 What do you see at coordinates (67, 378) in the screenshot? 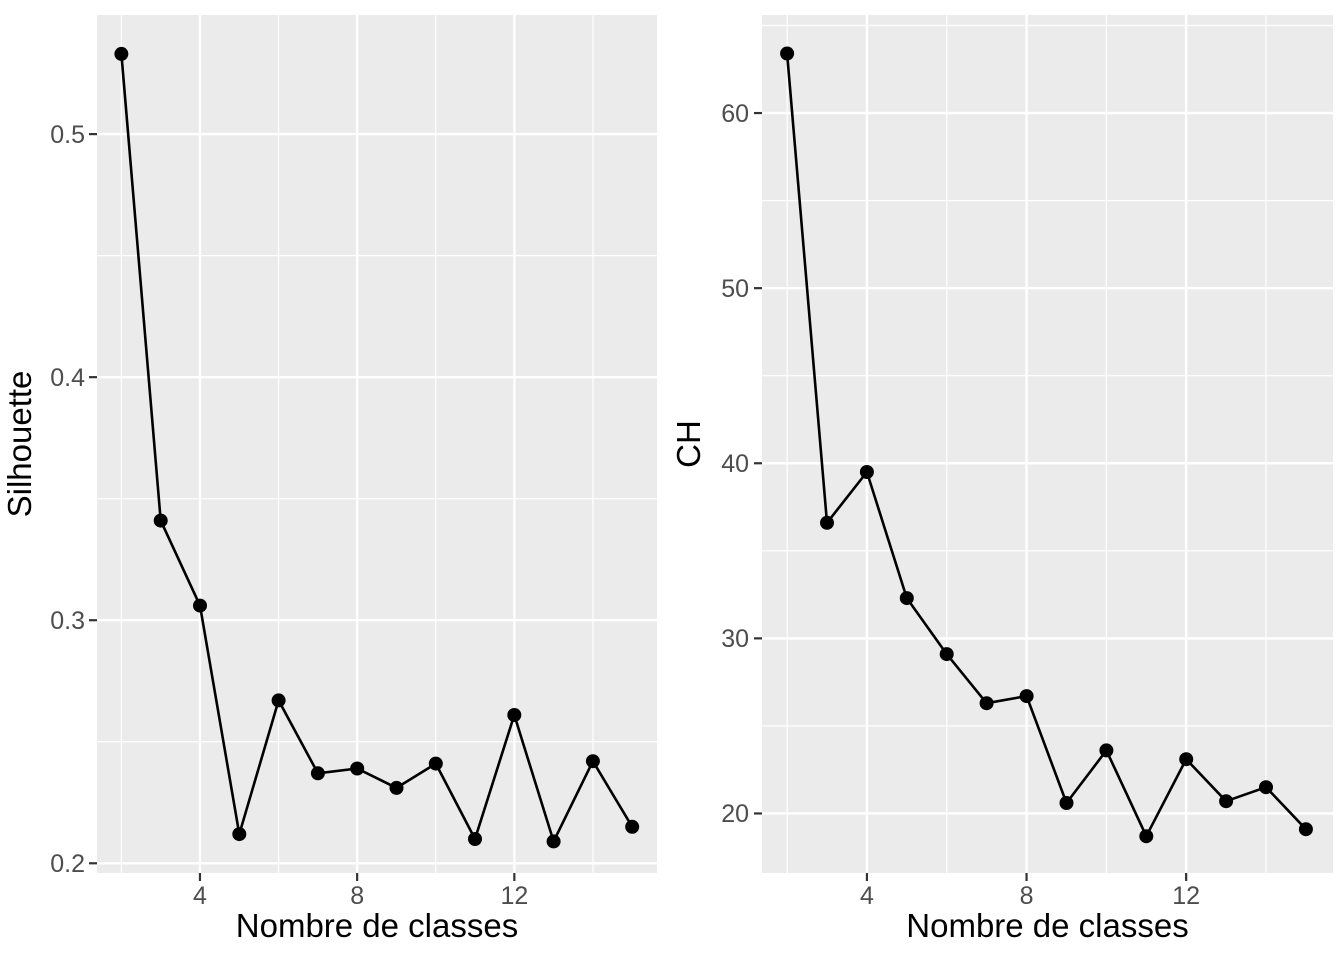
I see `y-tick-label: 0.4` at bounding box center [67, 378].